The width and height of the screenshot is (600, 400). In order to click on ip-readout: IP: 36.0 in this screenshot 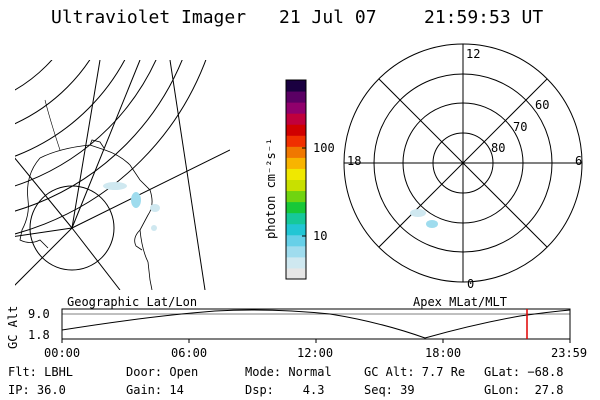, I will do `click(37, 390)`.